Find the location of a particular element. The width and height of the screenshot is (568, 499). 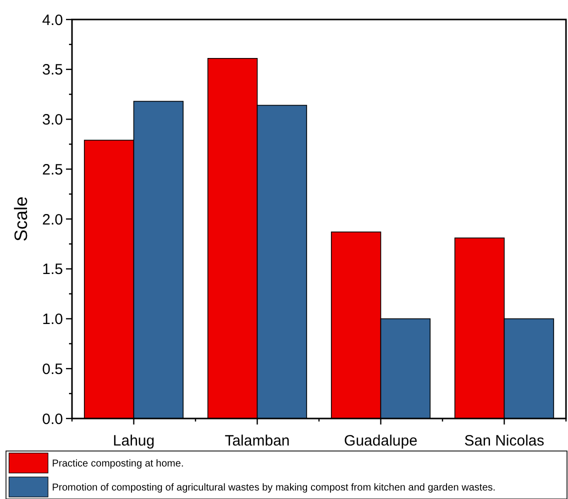

legend-label: Promotion of composting of agricultural wastes by making compost from kitchen and garden wastes. is located at coordinates (274, 488).